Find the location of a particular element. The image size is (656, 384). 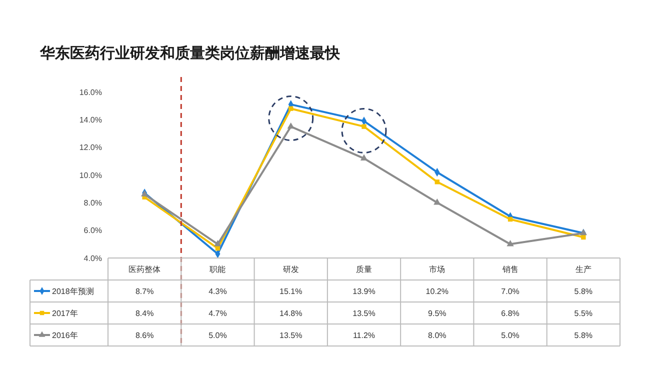

y-tick-label: 8.0% is located at coordinates (93, 203).